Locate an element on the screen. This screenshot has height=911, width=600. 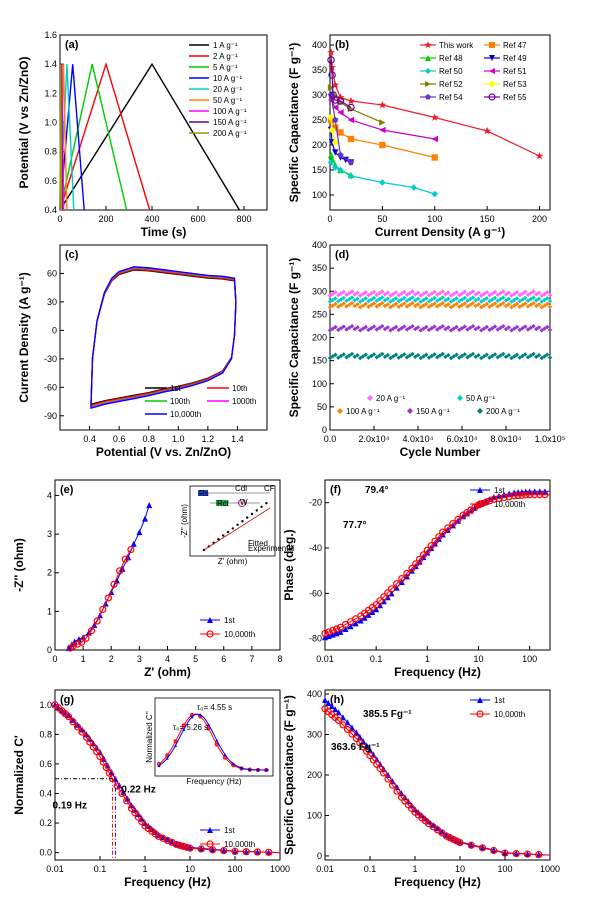
inset-x-label: Frequency (Hz) is located at coordinates (213, 781).